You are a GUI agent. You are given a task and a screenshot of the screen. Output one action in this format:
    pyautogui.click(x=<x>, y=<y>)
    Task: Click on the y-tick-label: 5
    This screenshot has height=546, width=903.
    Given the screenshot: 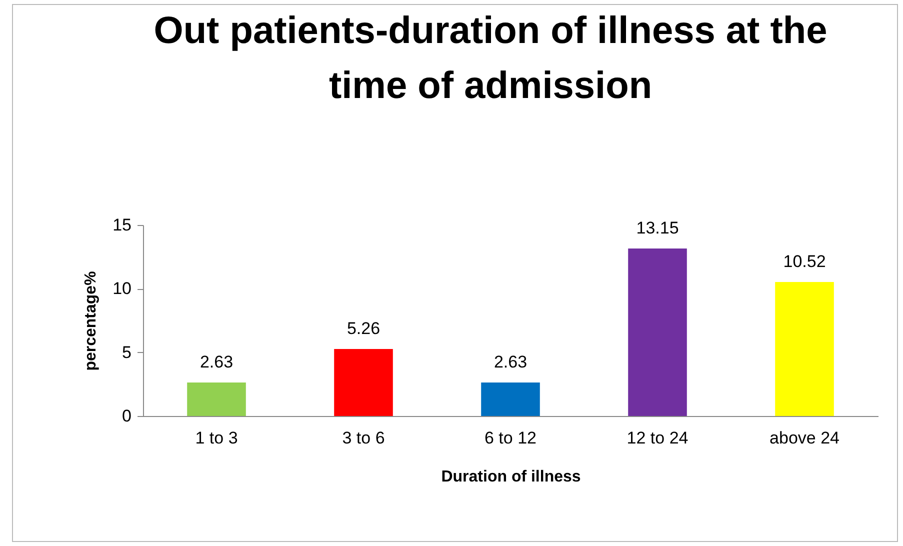 What is the action you would take?
    pyautogui.click(x=127, y=352)
    